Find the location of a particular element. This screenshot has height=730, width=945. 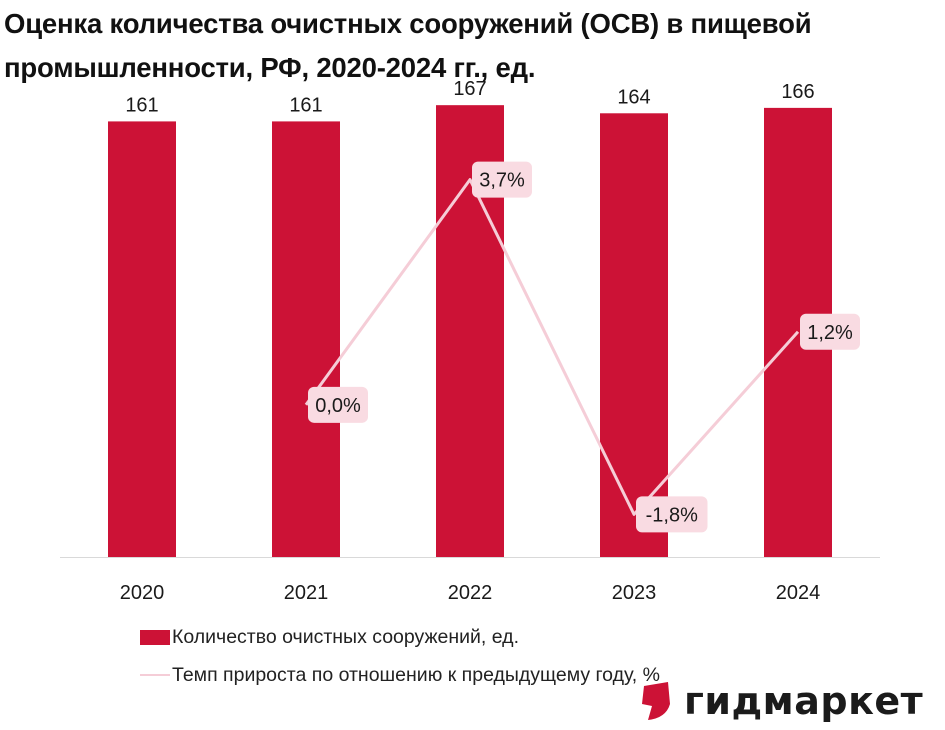

legend-item-bars: Количество очистных сооружений, ед. is located at coordinates (400, 637).